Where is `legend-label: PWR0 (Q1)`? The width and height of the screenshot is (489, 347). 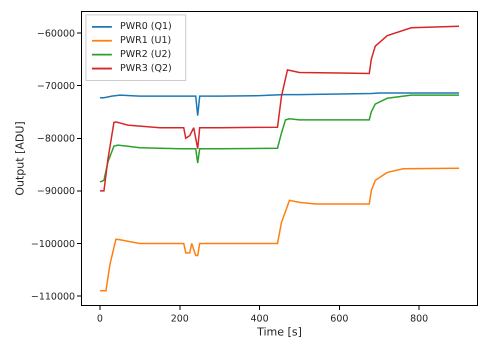
legend-label: PWR0 (Q1) is located at coordinates (146, 26).